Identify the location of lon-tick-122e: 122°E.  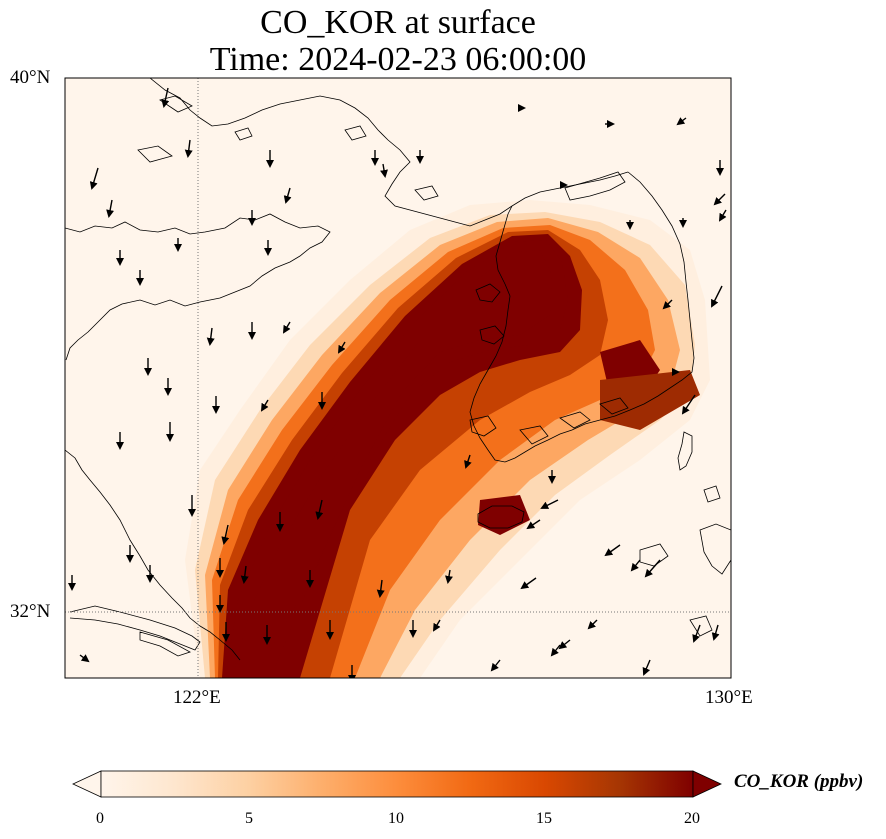
(197, 697).